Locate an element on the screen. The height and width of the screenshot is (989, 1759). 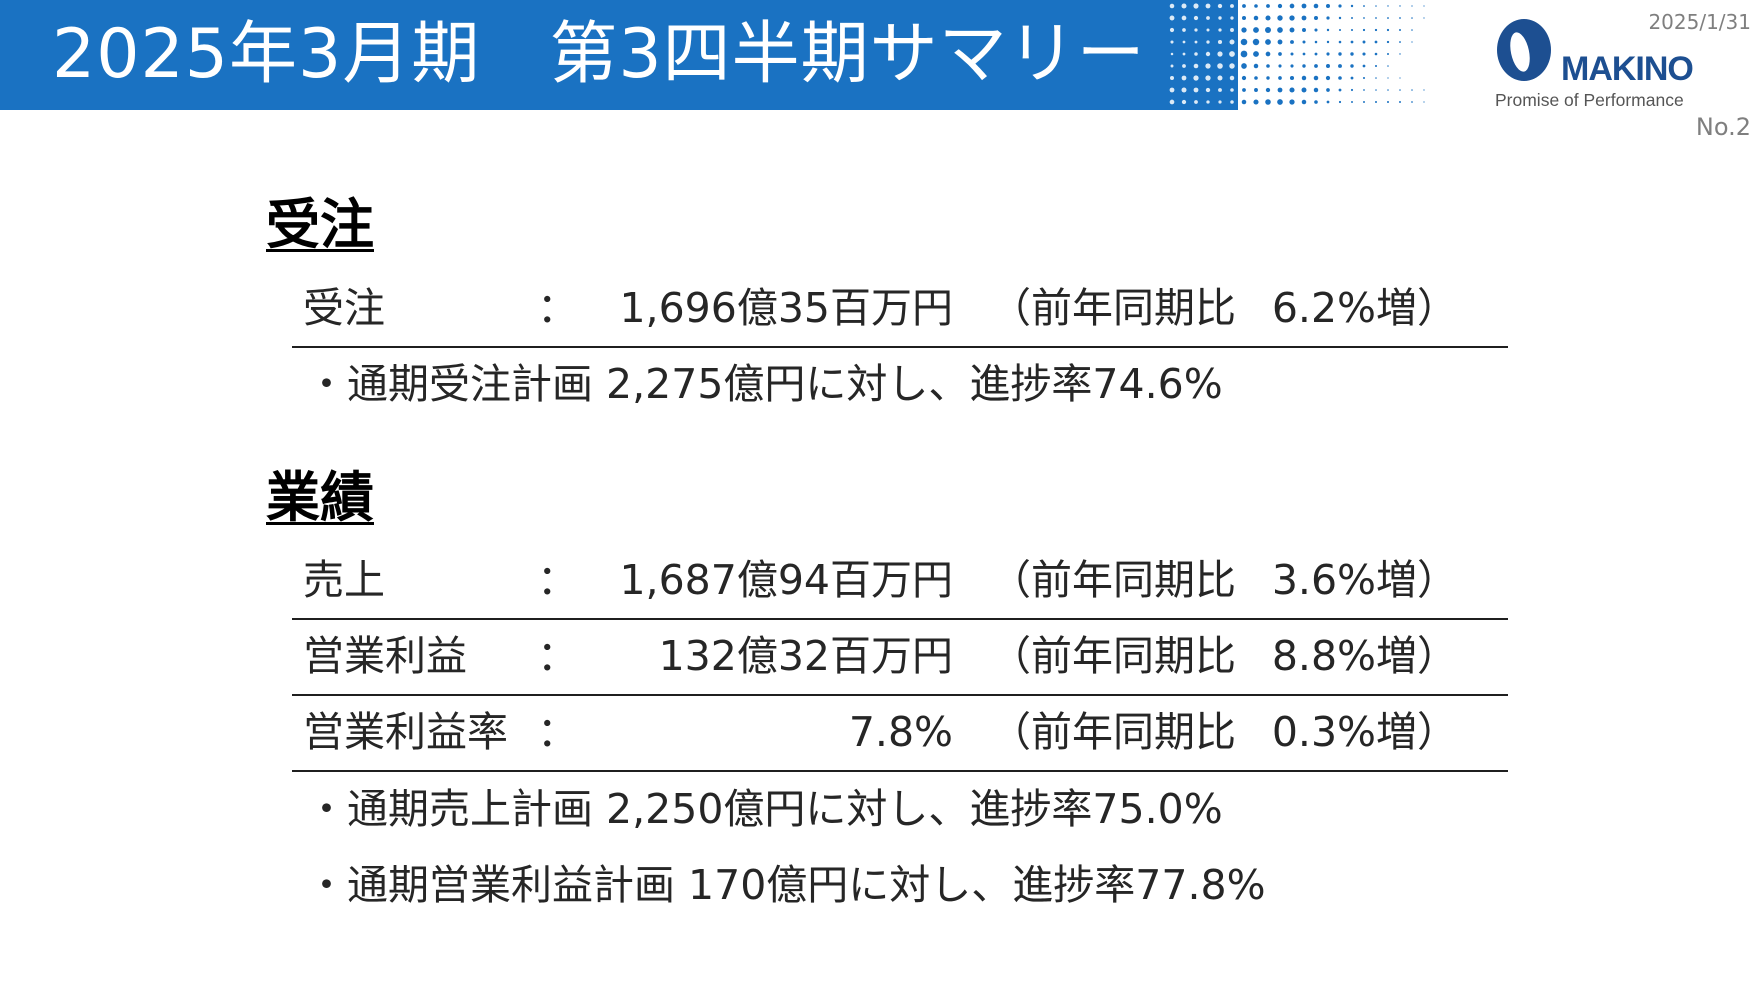
row-yoy-value: 8.8%増） is located at coordinates (1364, 656).